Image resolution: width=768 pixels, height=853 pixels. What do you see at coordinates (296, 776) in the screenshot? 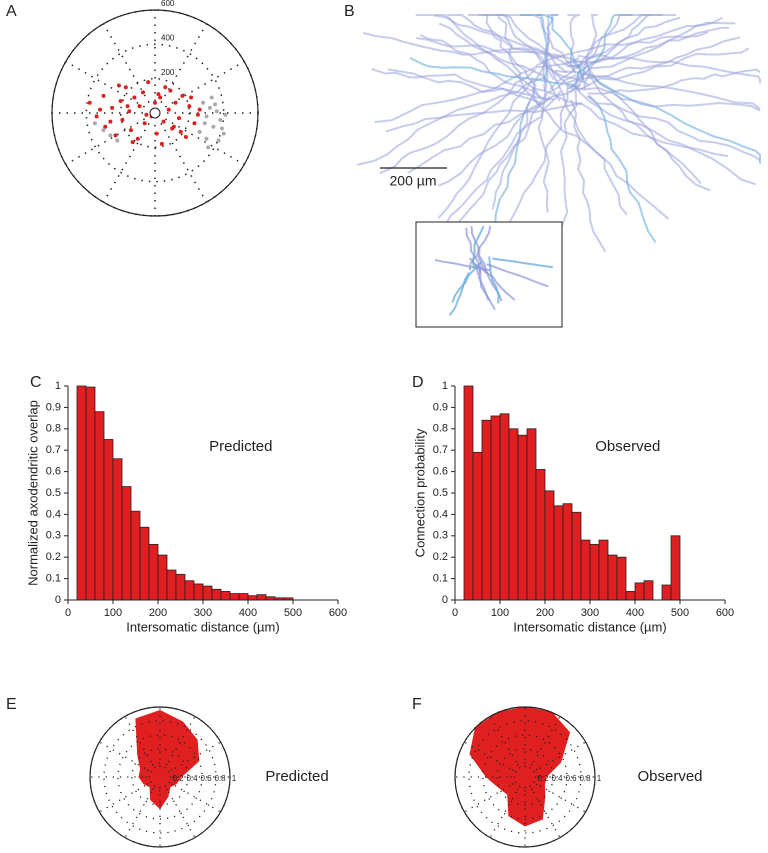
I see `annotation: Predicted` at bounding box center [296, 776].